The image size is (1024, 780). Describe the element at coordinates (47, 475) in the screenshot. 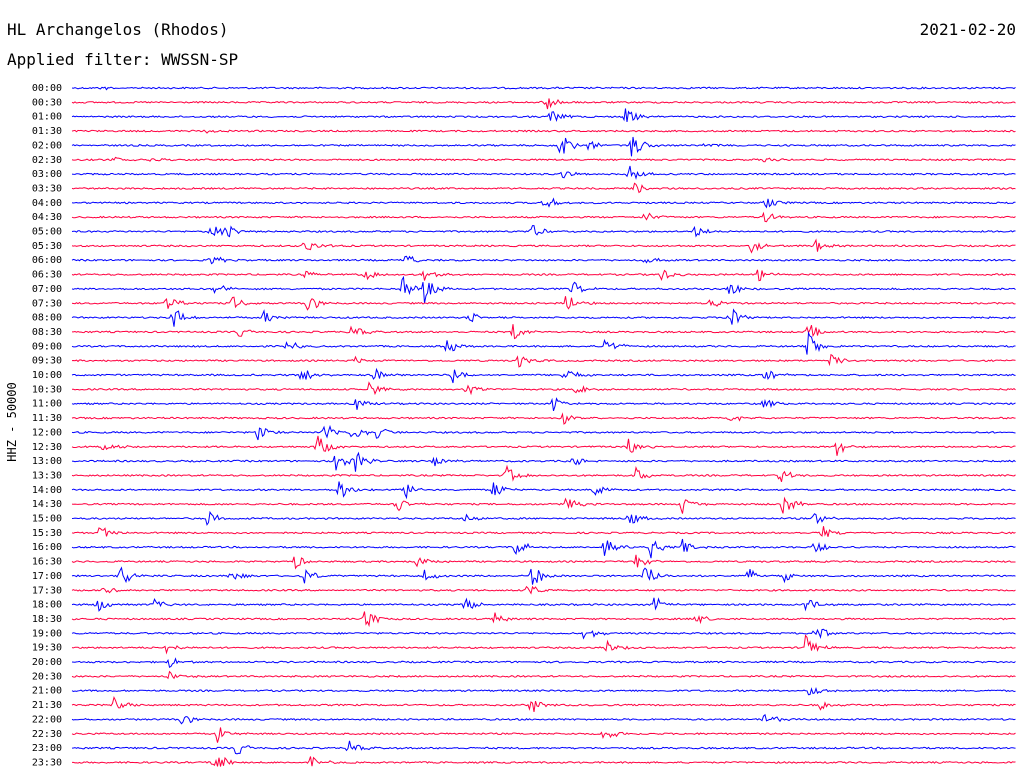

I see `row-time-label: 13:30` at that location.